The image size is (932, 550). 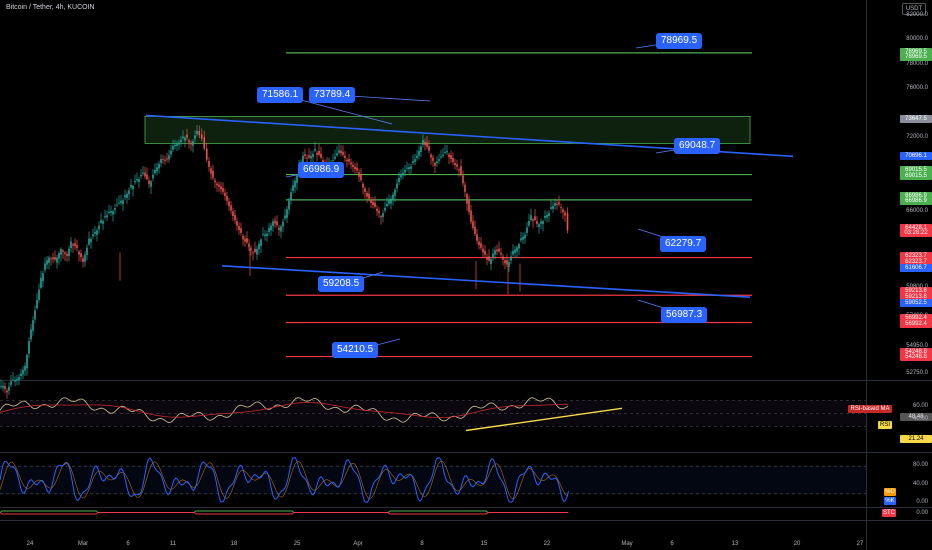 I want to click on stc-tag: STC, so click(x=889, y=513).